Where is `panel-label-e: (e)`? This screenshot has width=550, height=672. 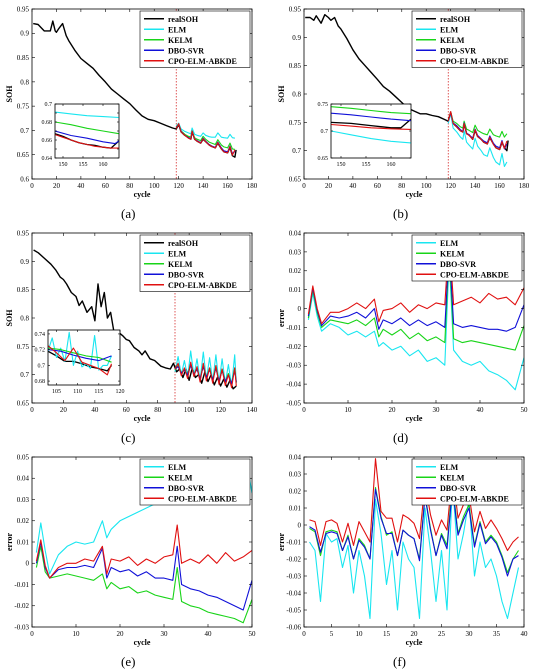 panel-label-e: (e) is located at coordinates (128, 661).